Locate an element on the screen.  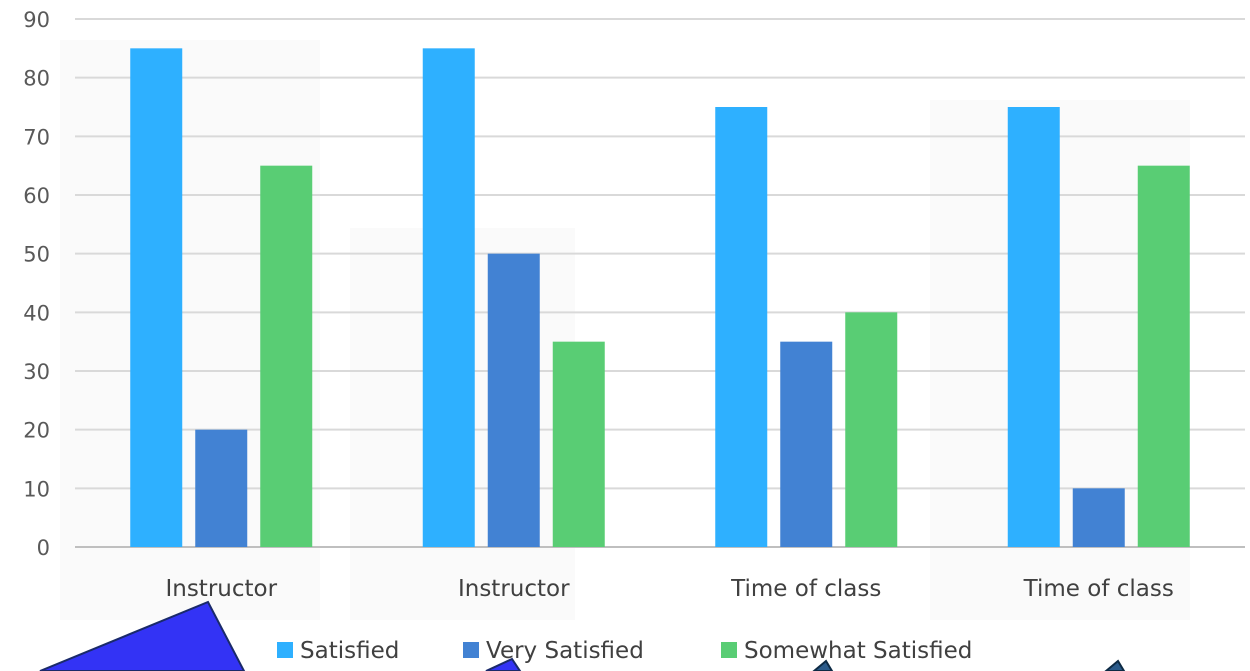
arrow-decorations is located at coordinates (582, 635).